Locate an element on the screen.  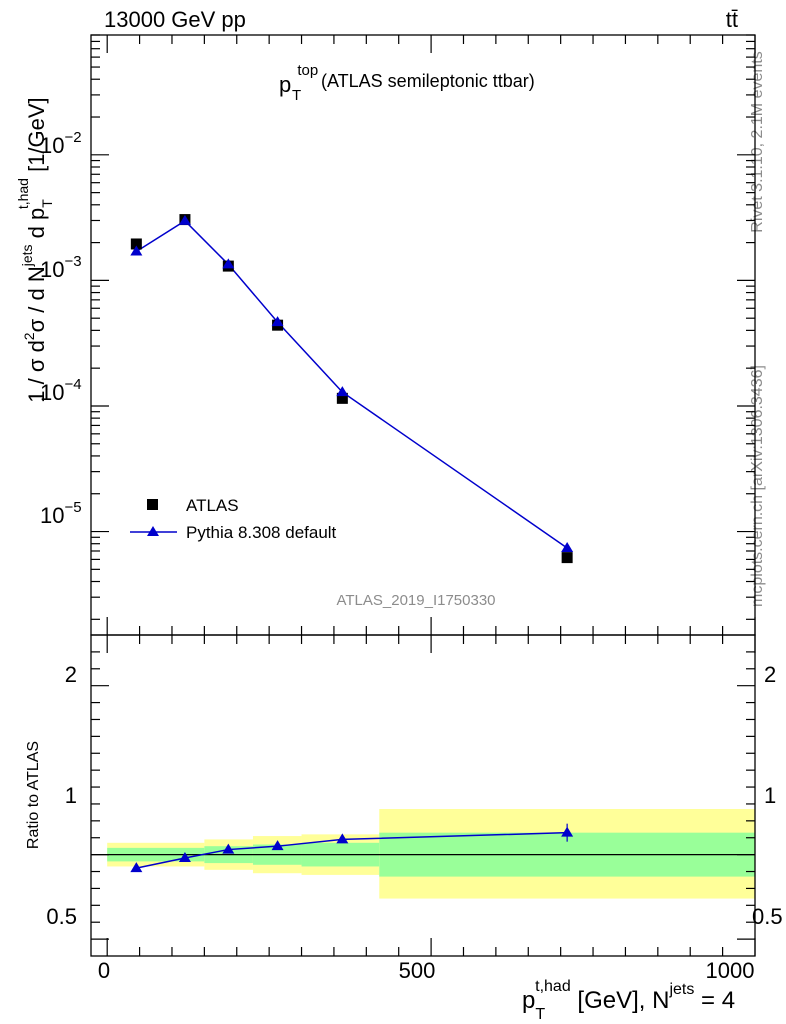
legend-pythia-label: Pythia 8.308 default is located at coordinates (261, 532).